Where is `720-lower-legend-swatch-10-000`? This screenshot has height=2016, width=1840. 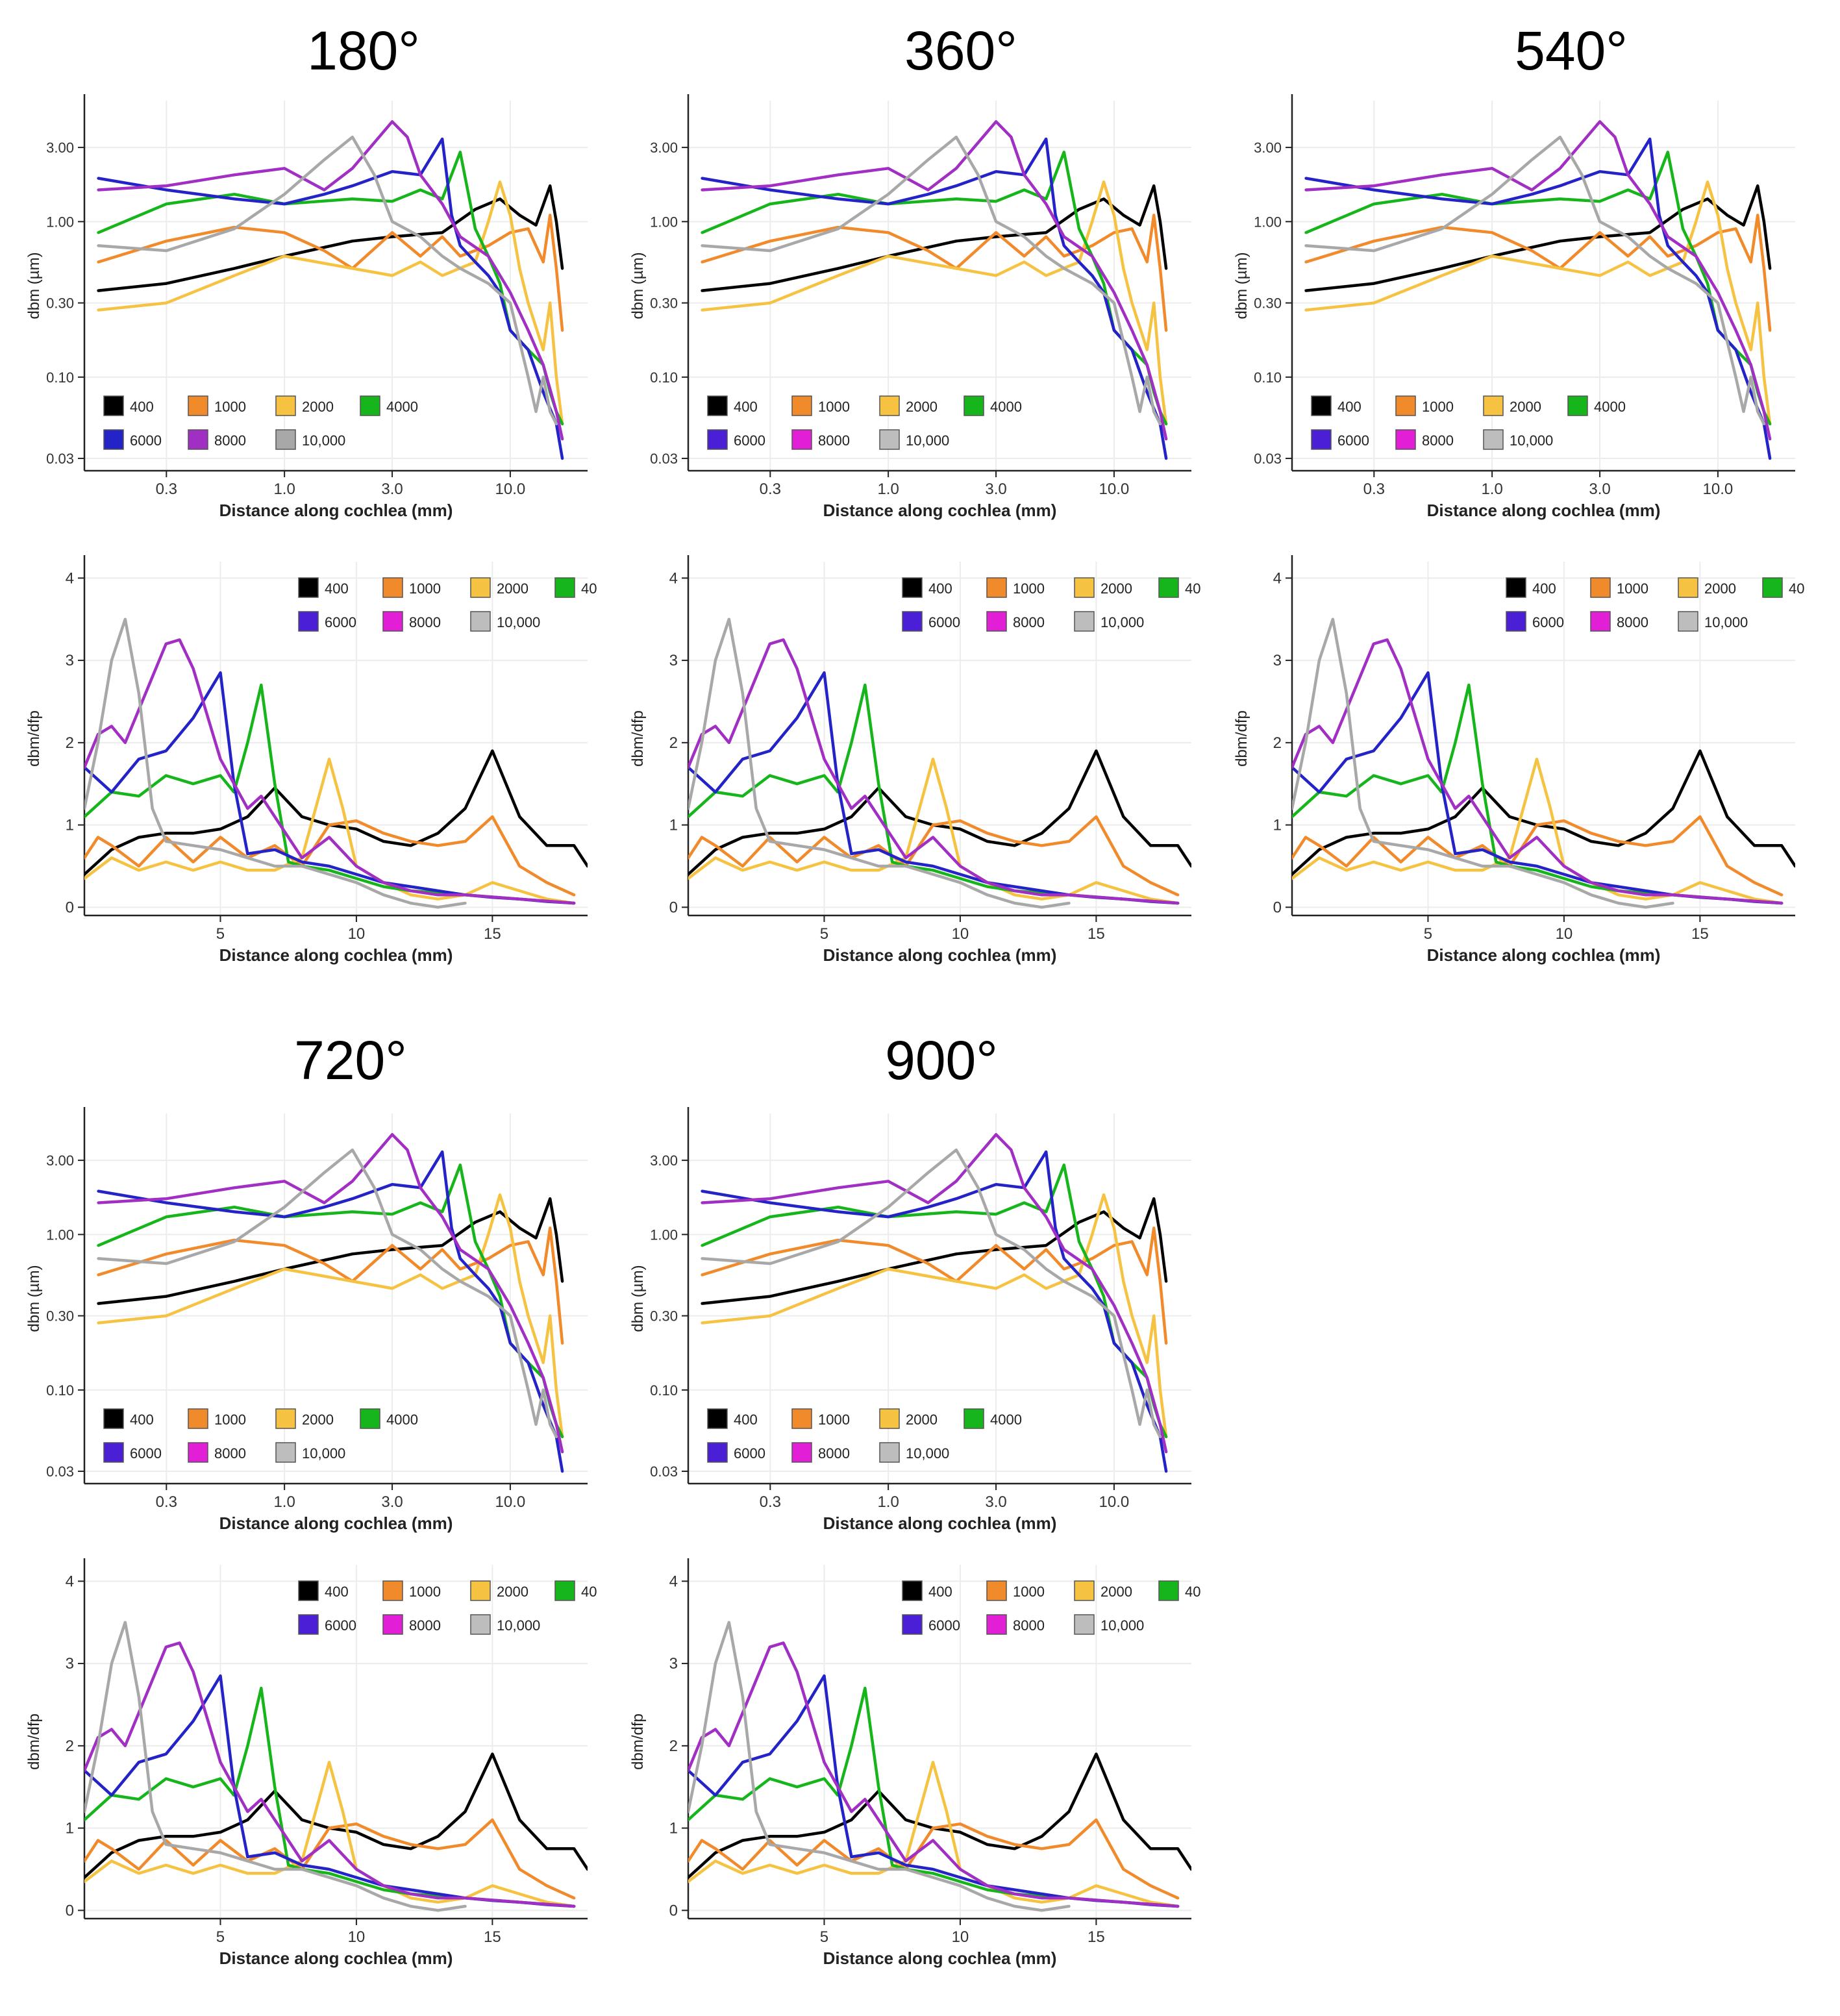 720-lower-legend-swatch-10-000 is located at coordinates (480, 1624).